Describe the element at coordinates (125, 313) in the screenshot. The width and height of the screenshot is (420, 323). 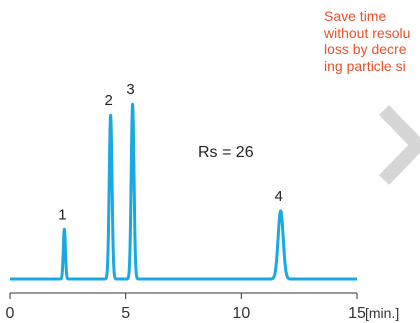
I see `x-tick-label: 5` at that location.